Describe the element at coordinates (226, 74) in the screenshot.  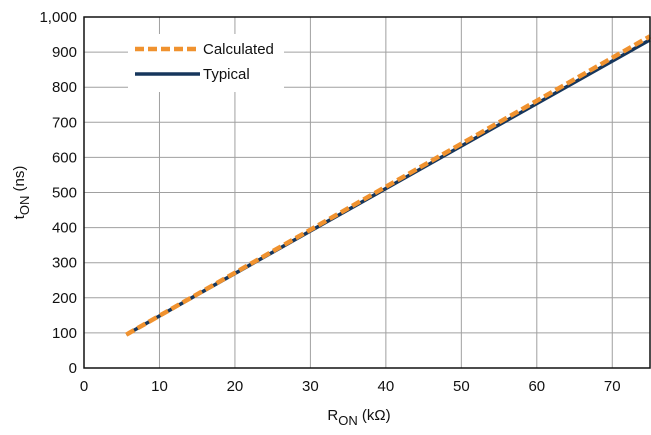
I see `legend-label-typical: Typical` at that location.